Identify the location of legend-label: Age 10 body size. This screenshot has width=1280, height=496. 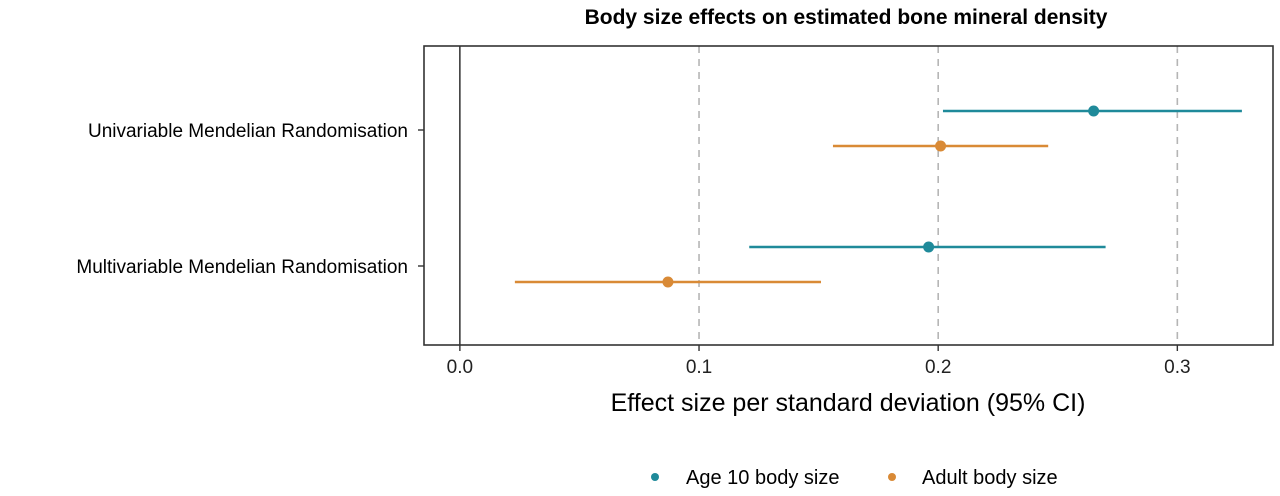
(762, 478).